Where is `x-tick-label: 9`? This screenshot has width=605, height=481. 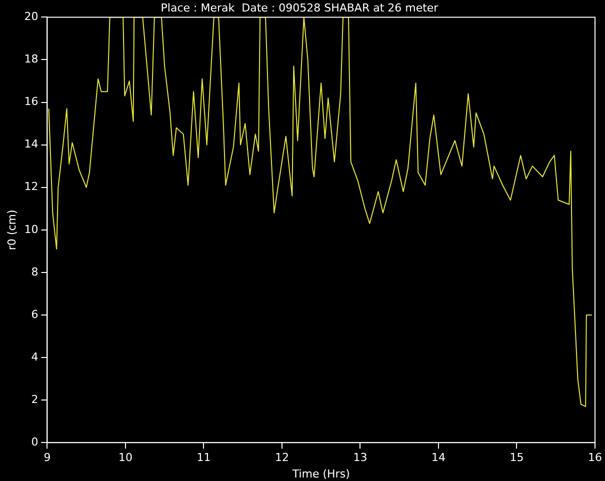 x-tick-label: 9 is located at coordinates (47, 457).